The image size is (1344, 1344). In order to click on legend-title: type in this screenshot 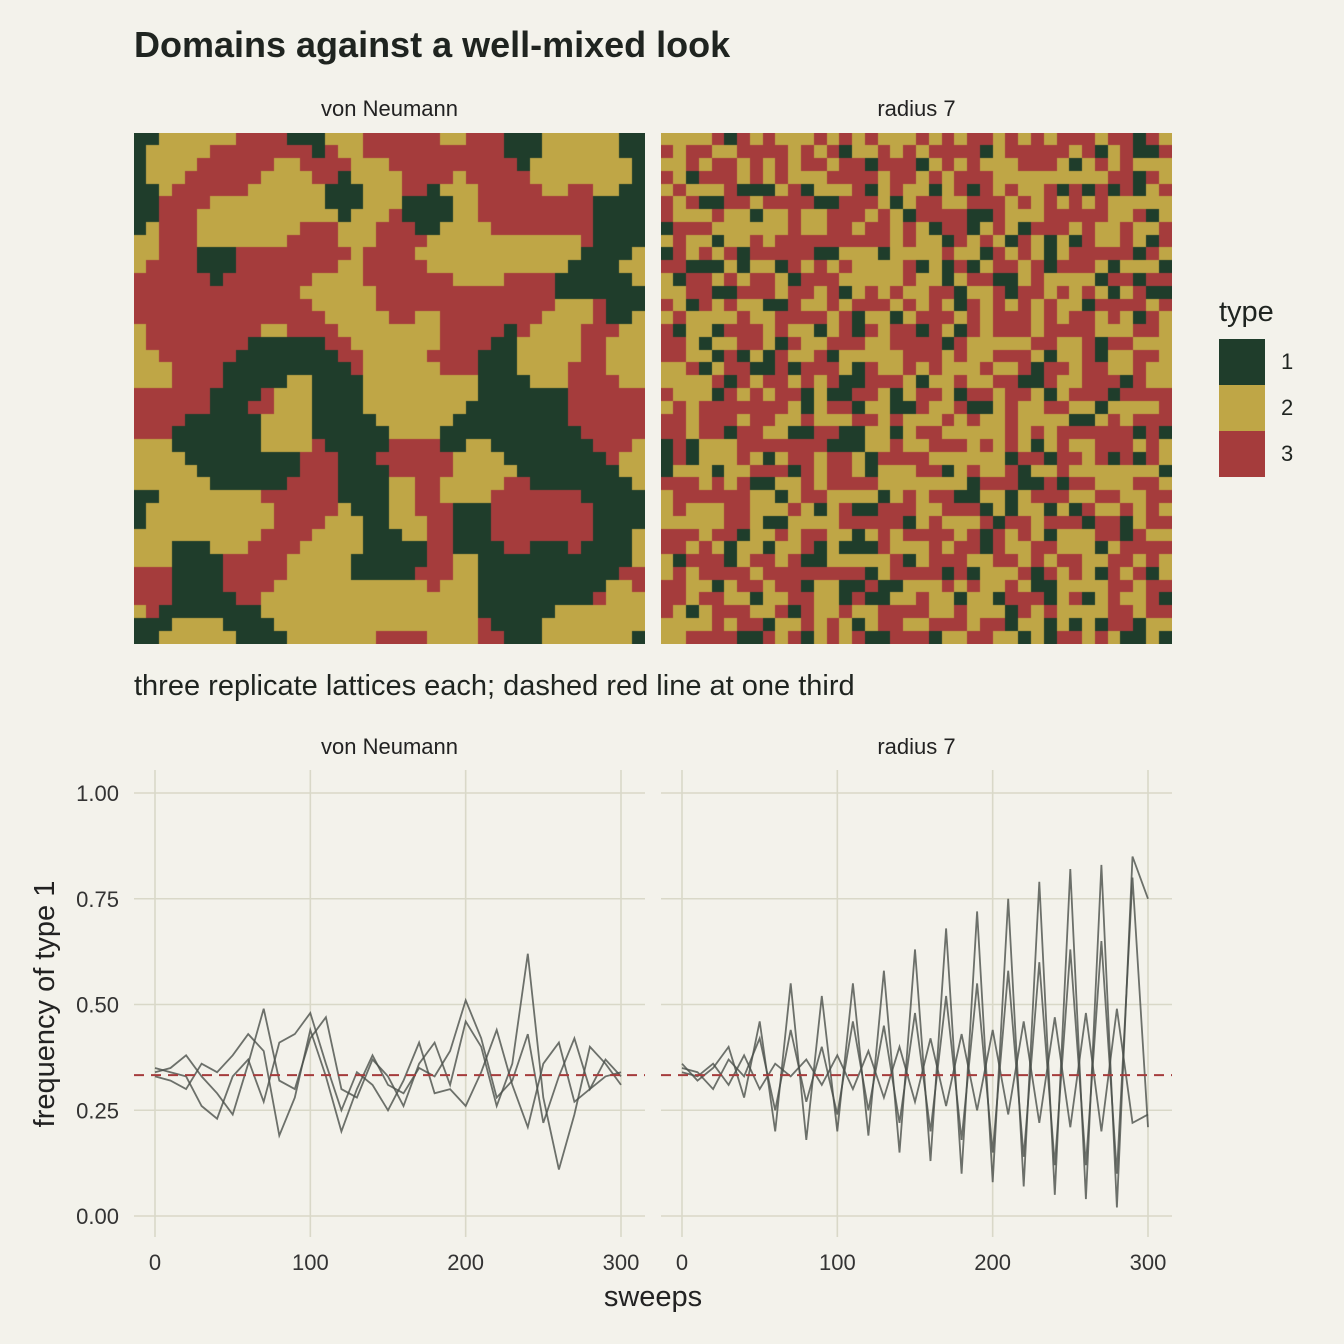, I will do `click(1246, 312)`.